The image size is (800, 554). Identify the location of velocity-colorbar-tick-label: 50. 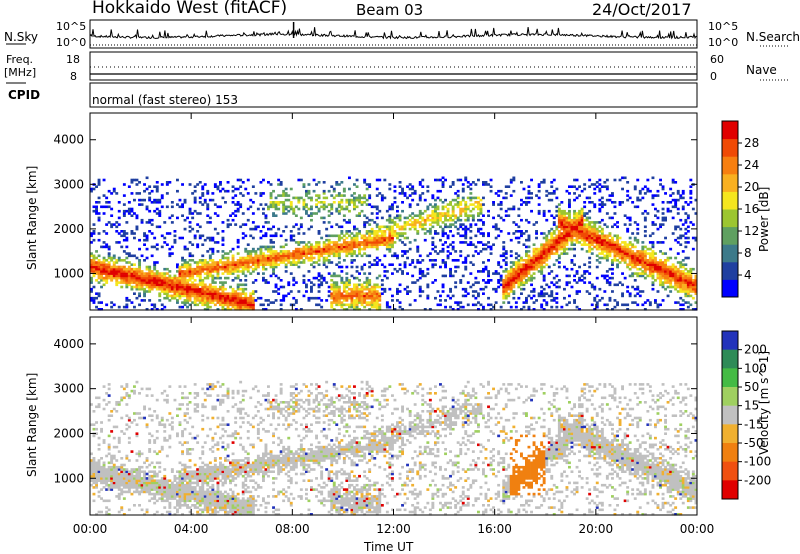
(751, 387).